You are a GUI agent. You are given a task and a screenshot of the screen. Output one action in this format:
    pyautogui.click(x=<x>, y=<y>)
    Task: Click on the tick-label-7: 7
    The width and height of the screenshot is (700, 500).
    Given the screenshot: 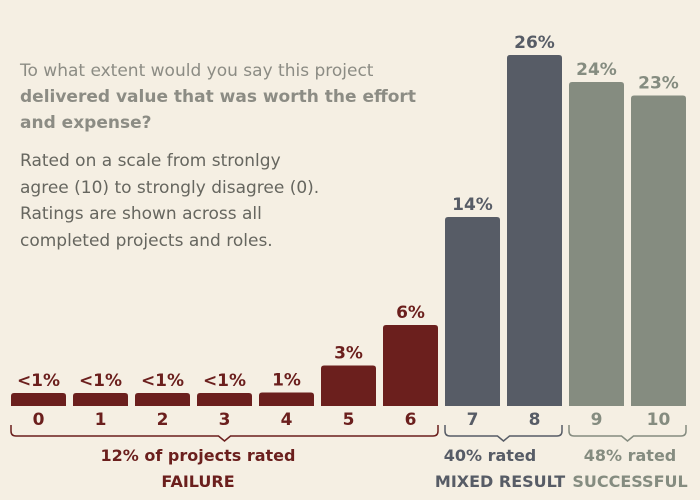 What is the action you would take?
    pyautogui.click(x=473, y=420)
    